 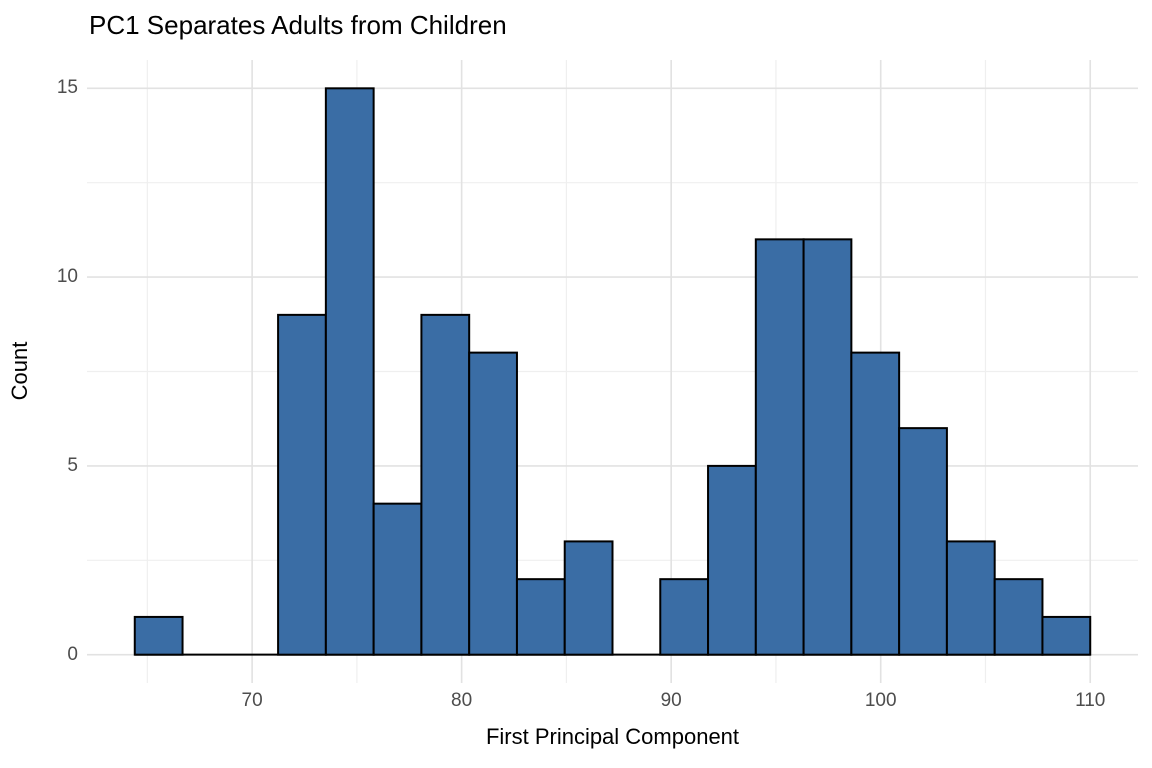 What do you see at coordinates (67, 277) in the screenshot?
I see `y-tick-label: 10` at bounding box center [67, 277].